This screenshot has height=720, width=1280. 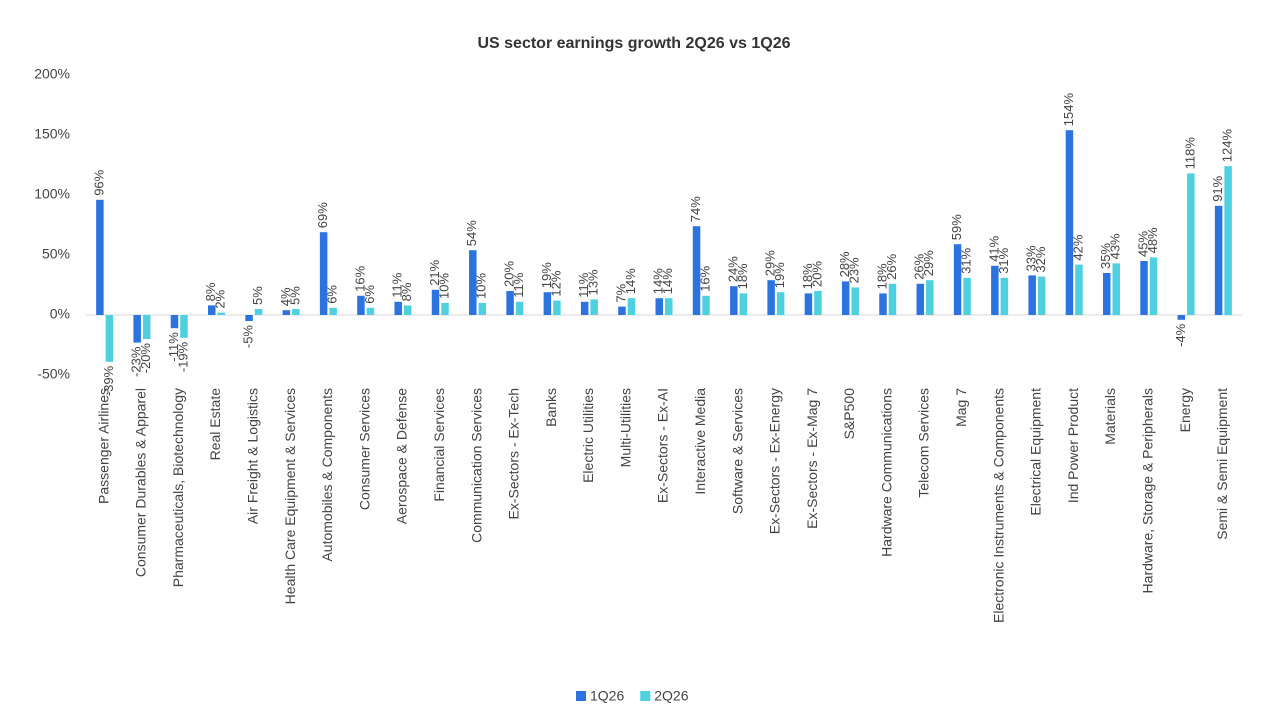 I want to click on x-tick-label: Telecom Services, so click(x=924, y=443).